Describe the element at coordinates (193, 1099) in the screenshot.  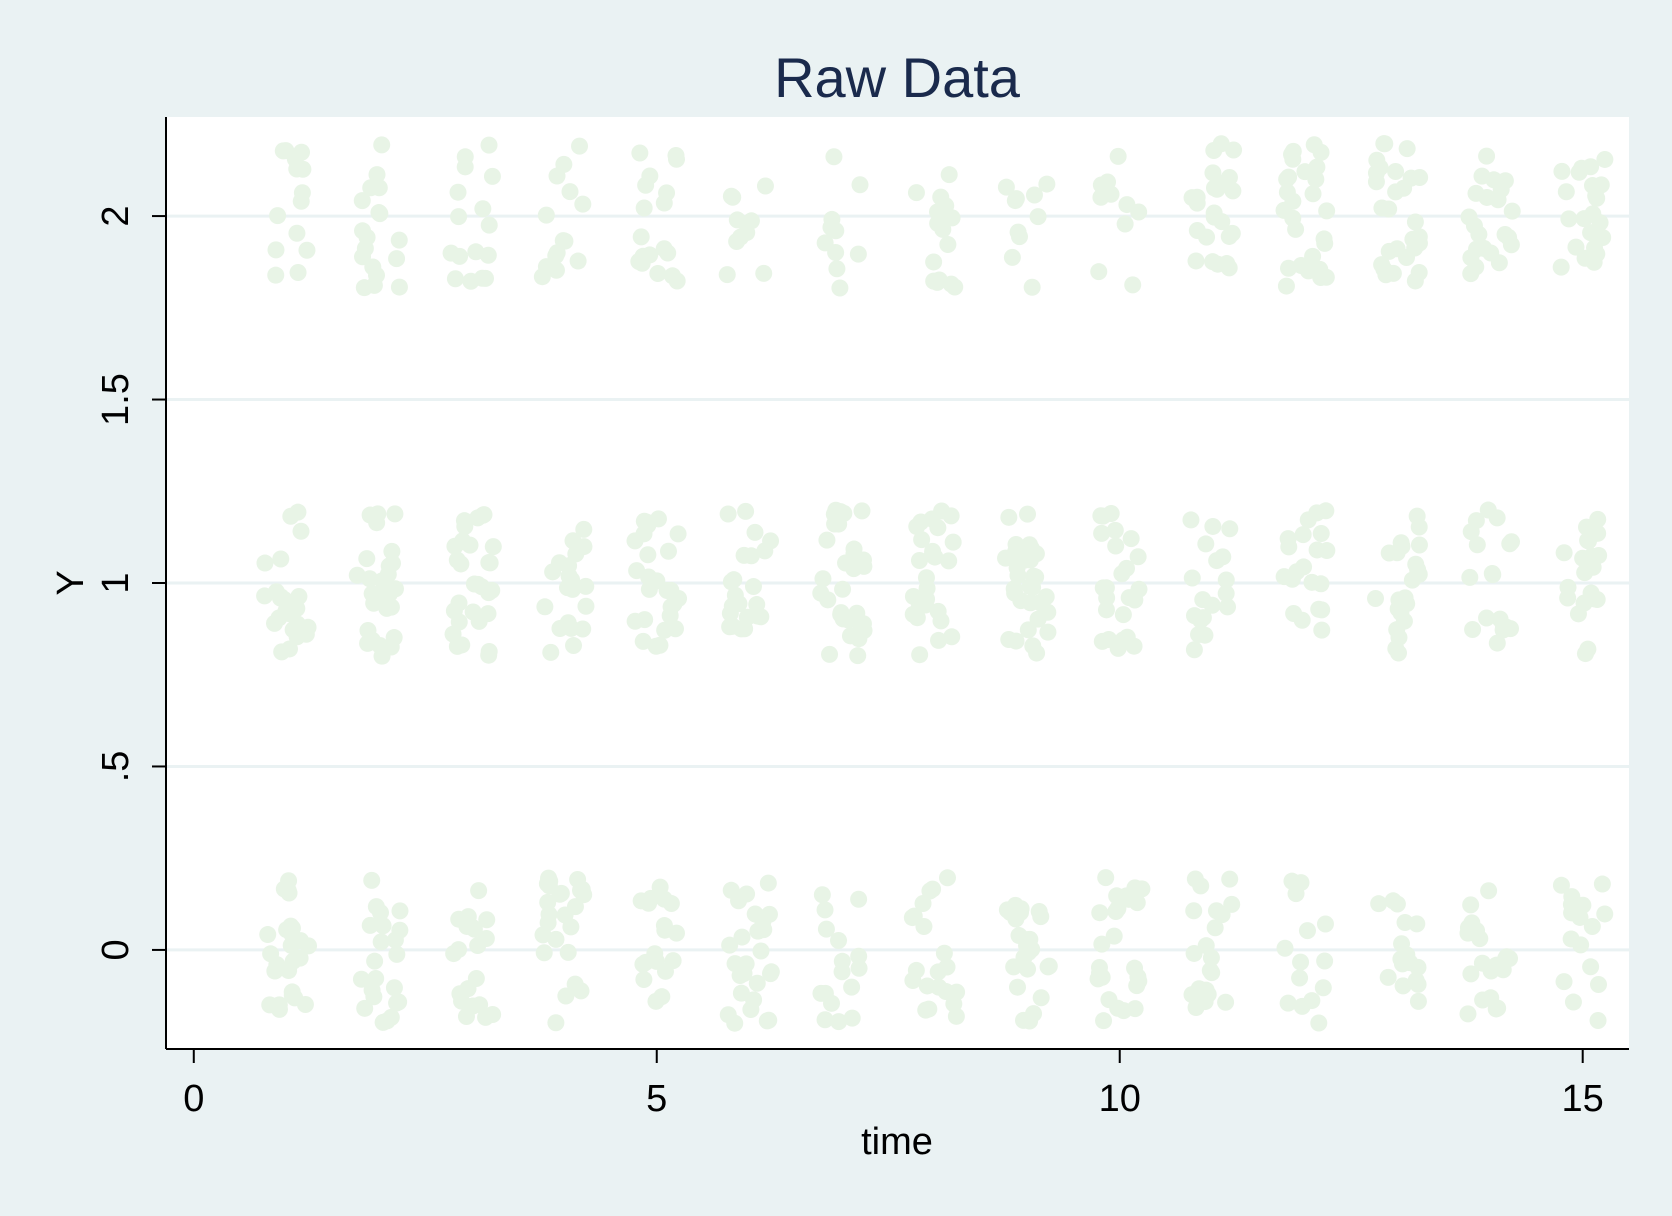
I see `x-tick-label-0: 0` at that location.